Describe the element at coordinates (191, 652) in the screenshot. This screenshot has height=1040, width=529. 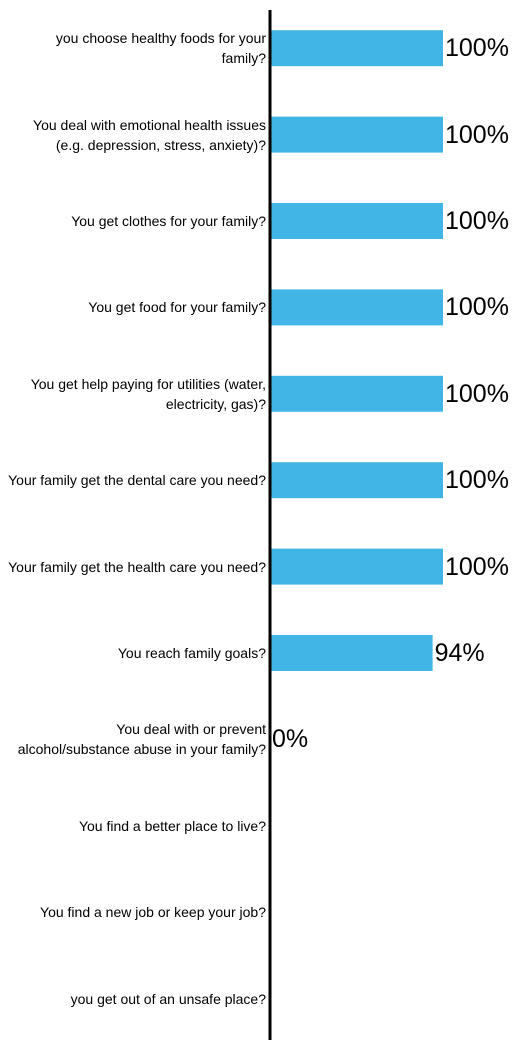
I see `category-label: You reach family goals?` at that location.